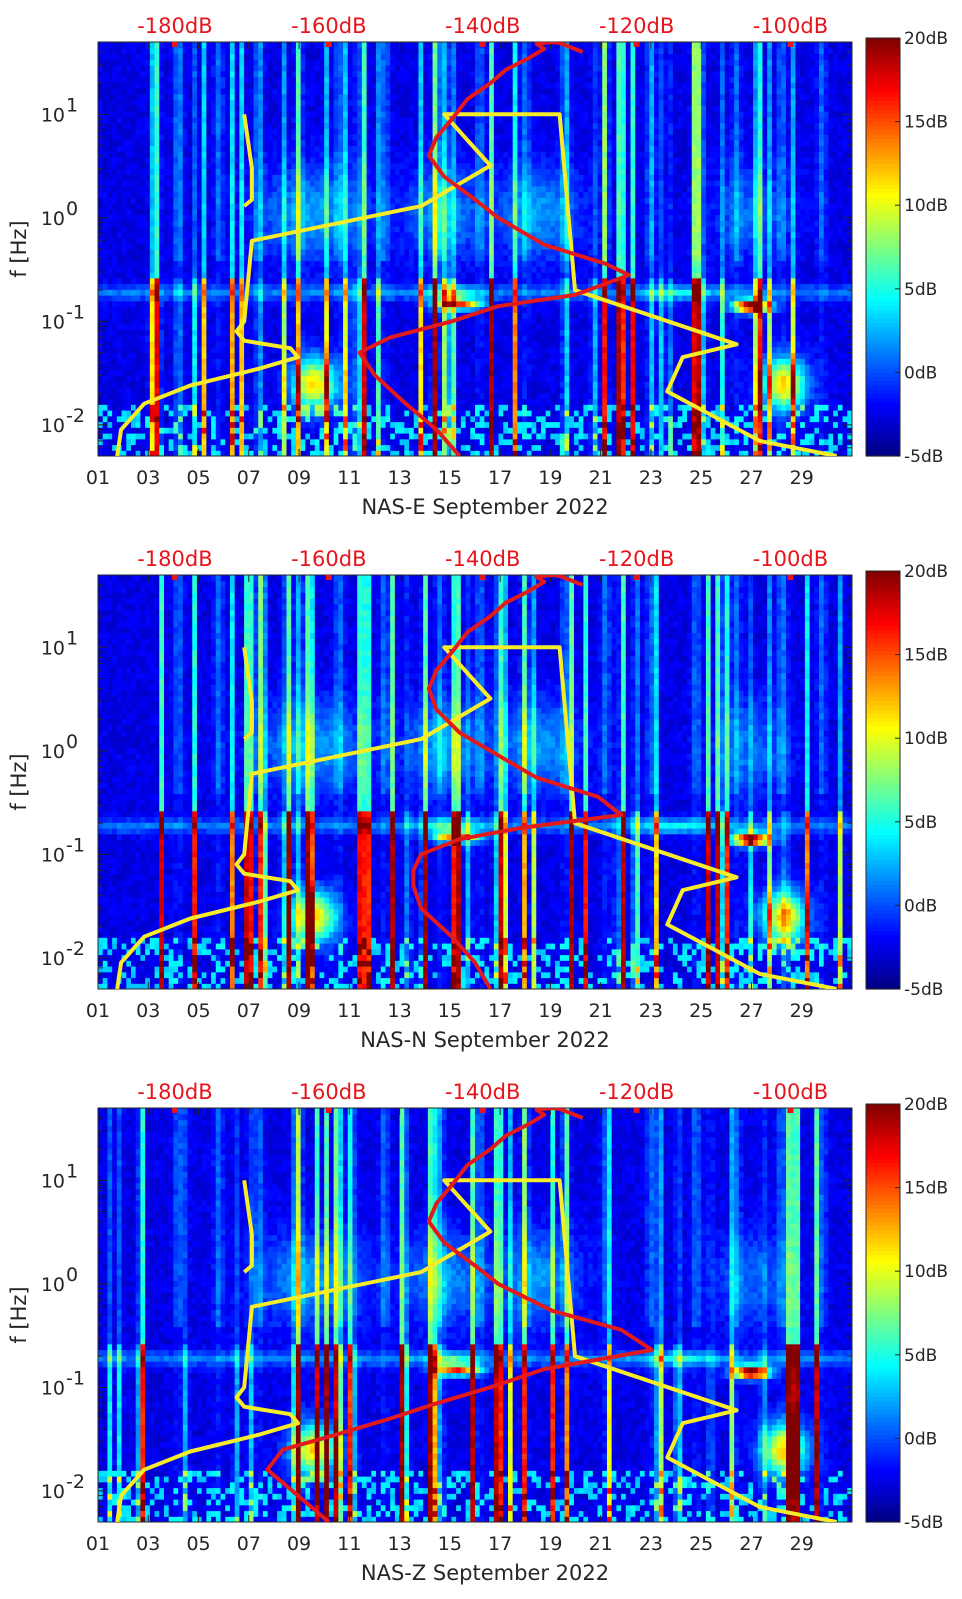 This screenshot has height=1599, width=962. Describe the element at coordinates (926, 572) in the screenshot. I see `colorbar-tick-label: 20dB` at that location.